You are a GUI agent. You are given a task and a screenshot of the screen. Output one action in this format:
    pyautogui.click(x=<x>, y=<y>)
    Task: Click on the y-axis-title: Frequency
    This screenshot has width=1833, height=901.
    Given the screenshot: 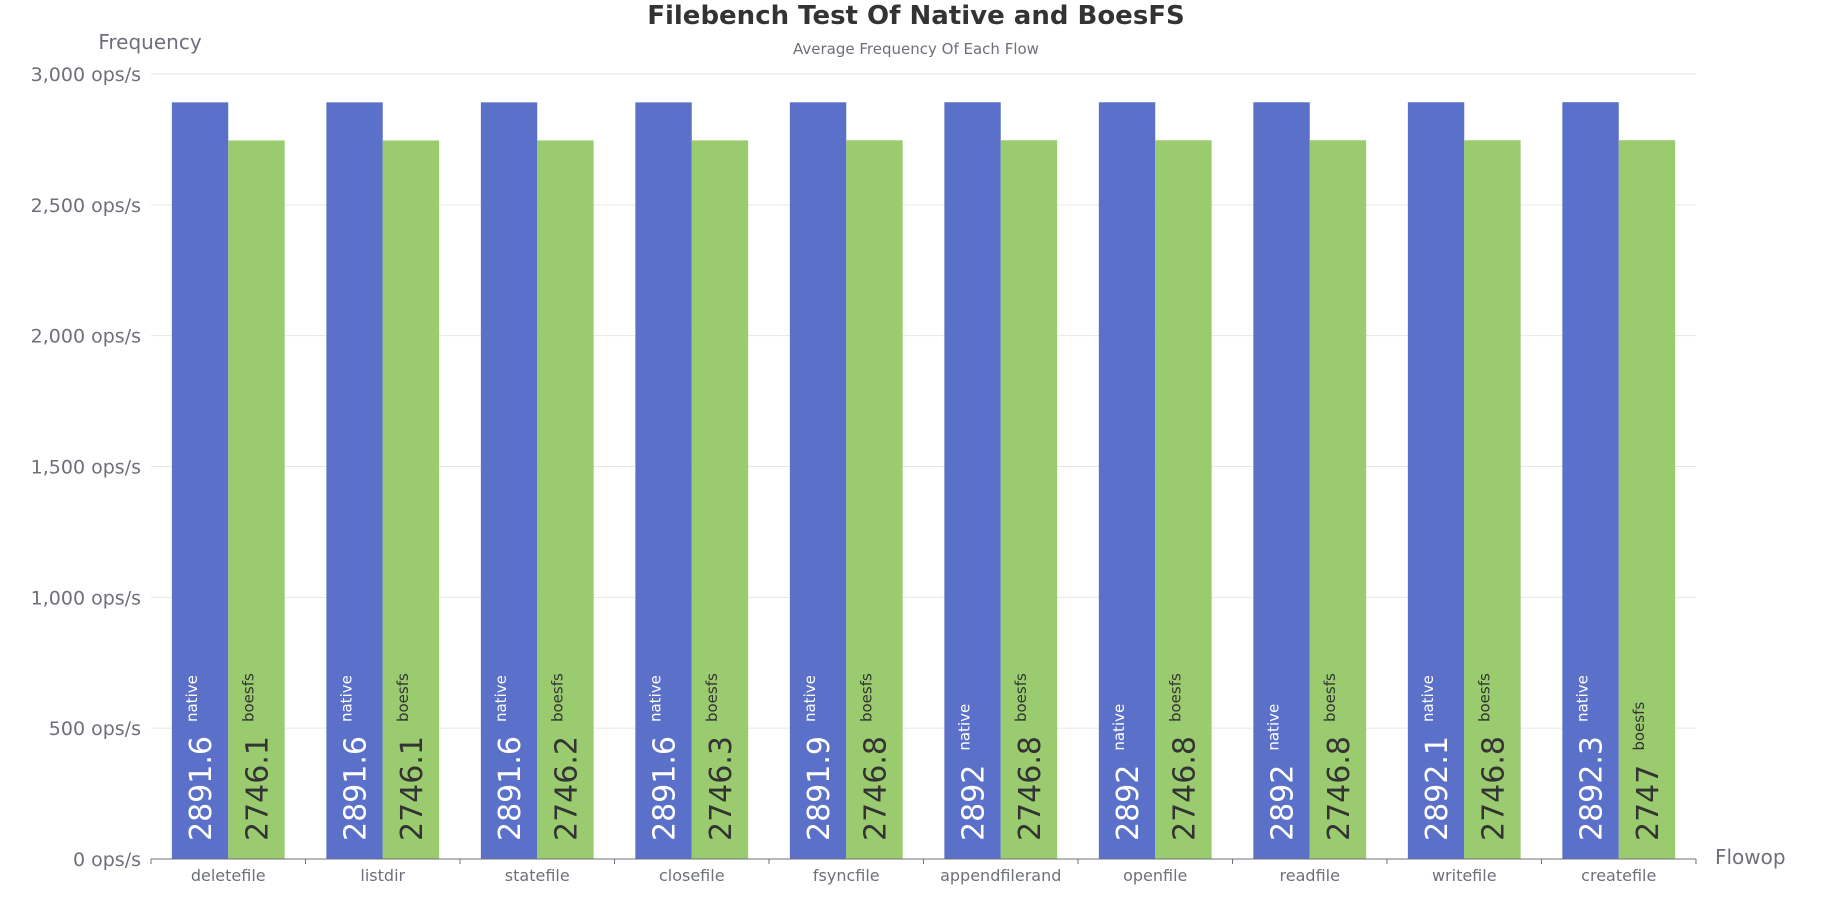 What is the action you would take?
    pyautogui.click(x=149, y=42)
    